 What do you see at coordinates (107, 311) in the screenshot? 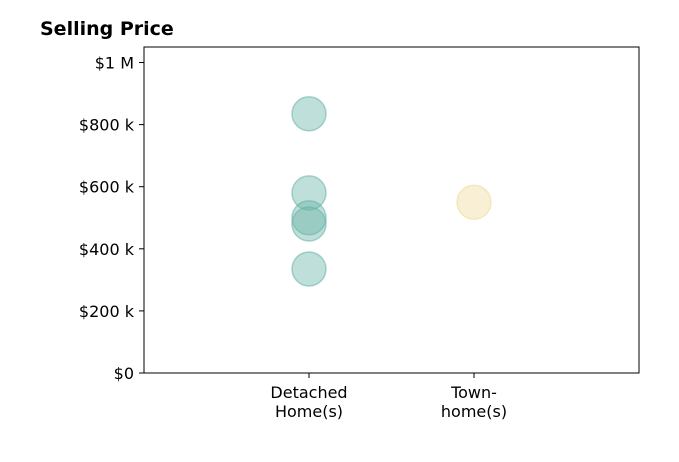
I see `y-tick-label: $200 k` at bounding box center [107, 311].